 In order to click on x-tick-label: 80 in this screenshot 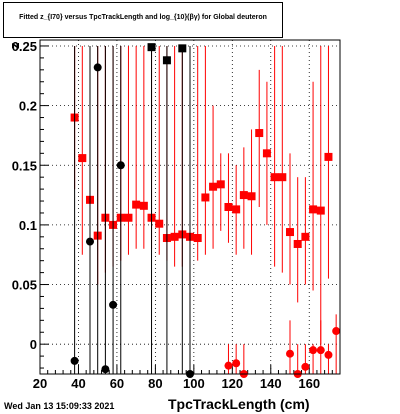, I will do `click(155, 383)`.